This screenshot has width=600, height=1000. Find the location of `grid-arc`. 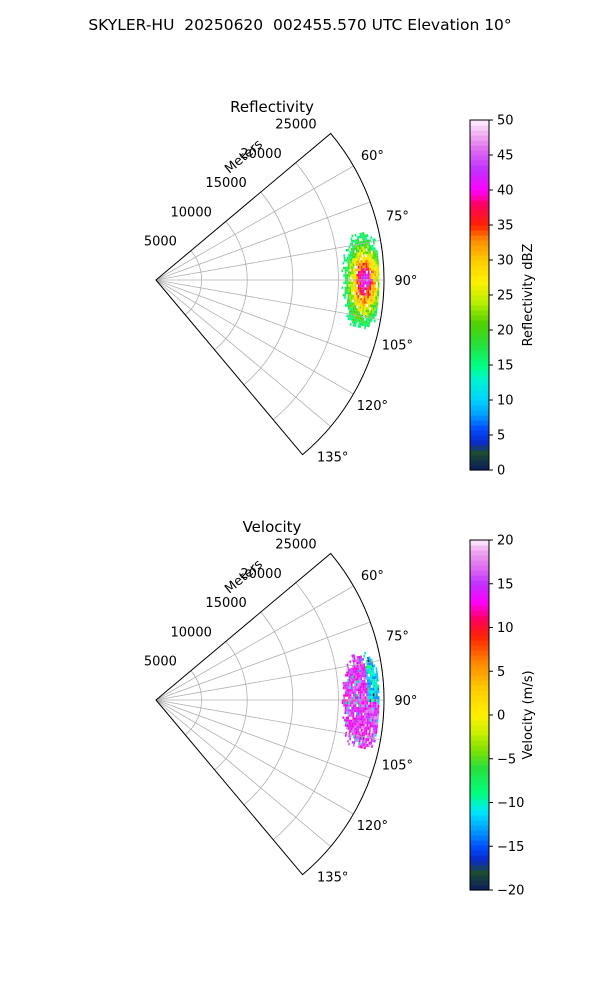

grid-arc is located at coordinates (268, 288).